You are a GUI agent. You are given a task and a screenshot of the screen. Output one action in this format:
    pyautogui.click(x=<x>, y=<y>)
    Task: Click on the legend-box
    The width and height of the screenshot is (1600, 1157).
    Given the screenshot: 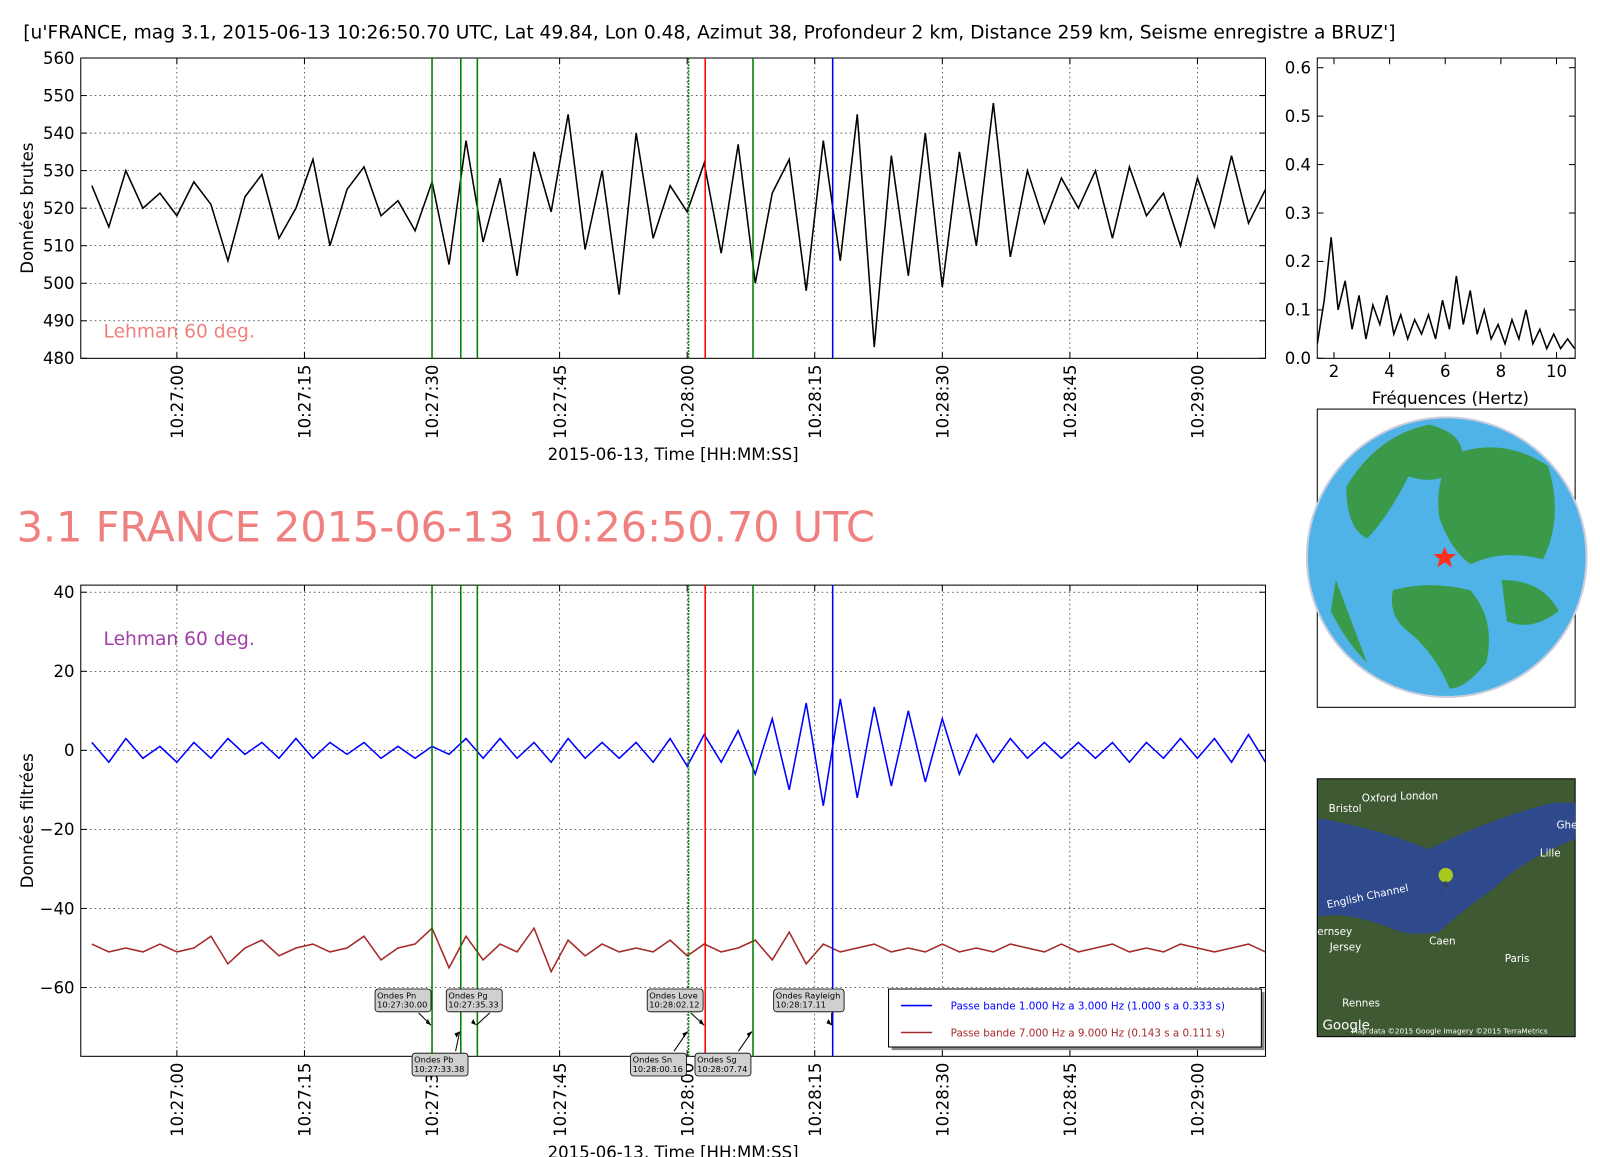 What is the action you would take?
    pyautogui.click(x=1075, y=1018)
    